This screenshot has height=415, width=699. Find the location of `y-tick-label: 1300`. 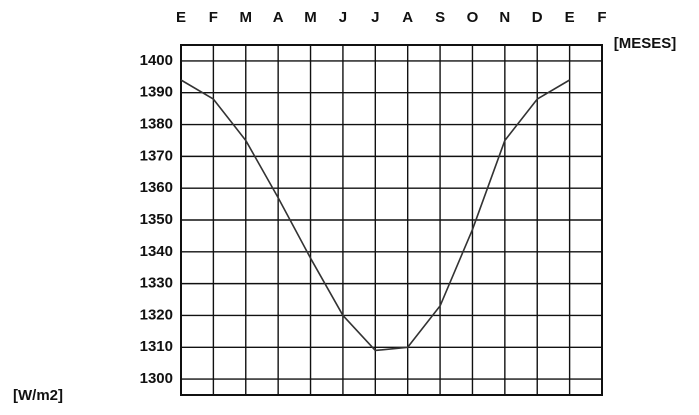

y-tick-label: 1300 is located at coordinates (156, 378).